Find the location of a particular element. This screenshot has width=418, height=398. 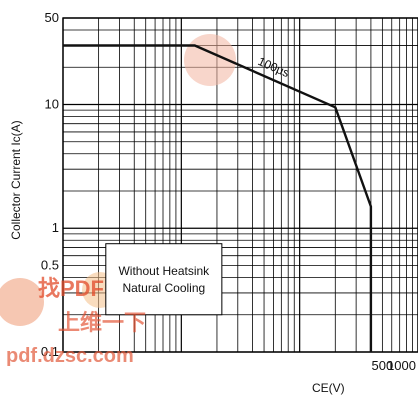

y-tick-label: 1 is located at coordinates (55, 227).